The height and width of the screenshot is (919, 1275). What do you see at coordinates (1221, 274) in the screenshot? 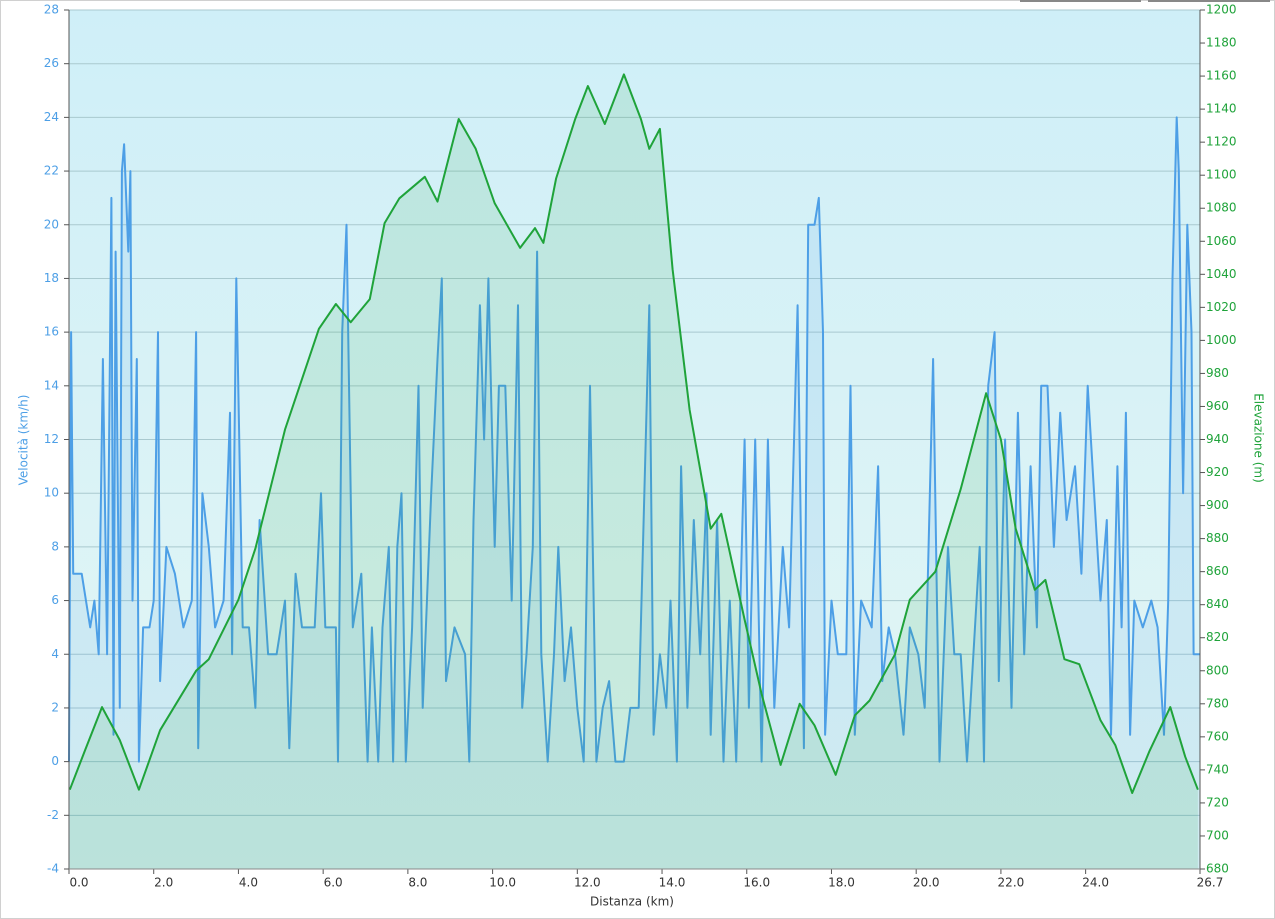
I see `y2-tick-label: 1040` at bounding box center [1221, 274].